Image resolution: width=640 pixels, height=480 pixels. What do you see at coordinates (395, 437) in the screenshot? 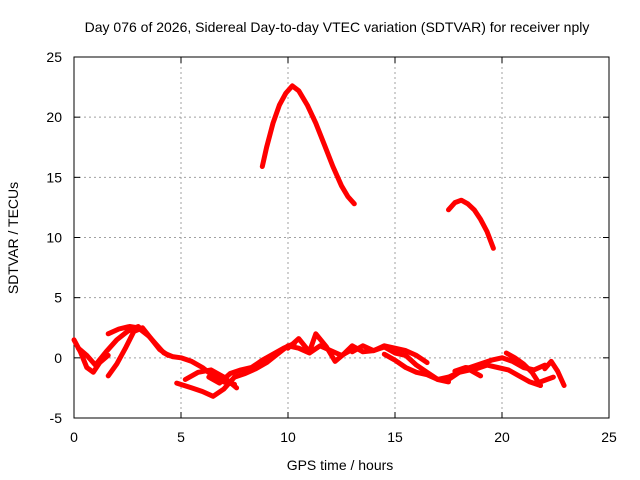
I see `x-tick-label: 15` at bounding box center [395, 437].